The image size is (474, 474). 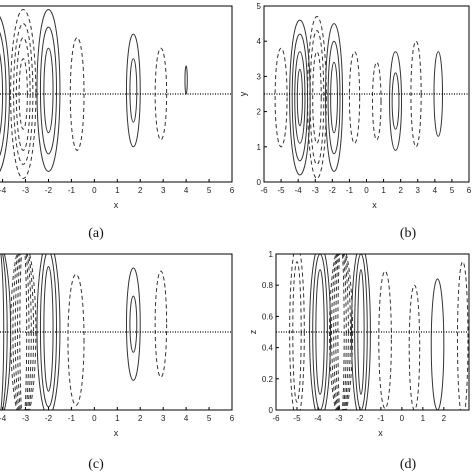 What do you see at coordinates (259, 112) in the screenshot?
I see `y-tick-label: 2` at bounding box center [259, 112].